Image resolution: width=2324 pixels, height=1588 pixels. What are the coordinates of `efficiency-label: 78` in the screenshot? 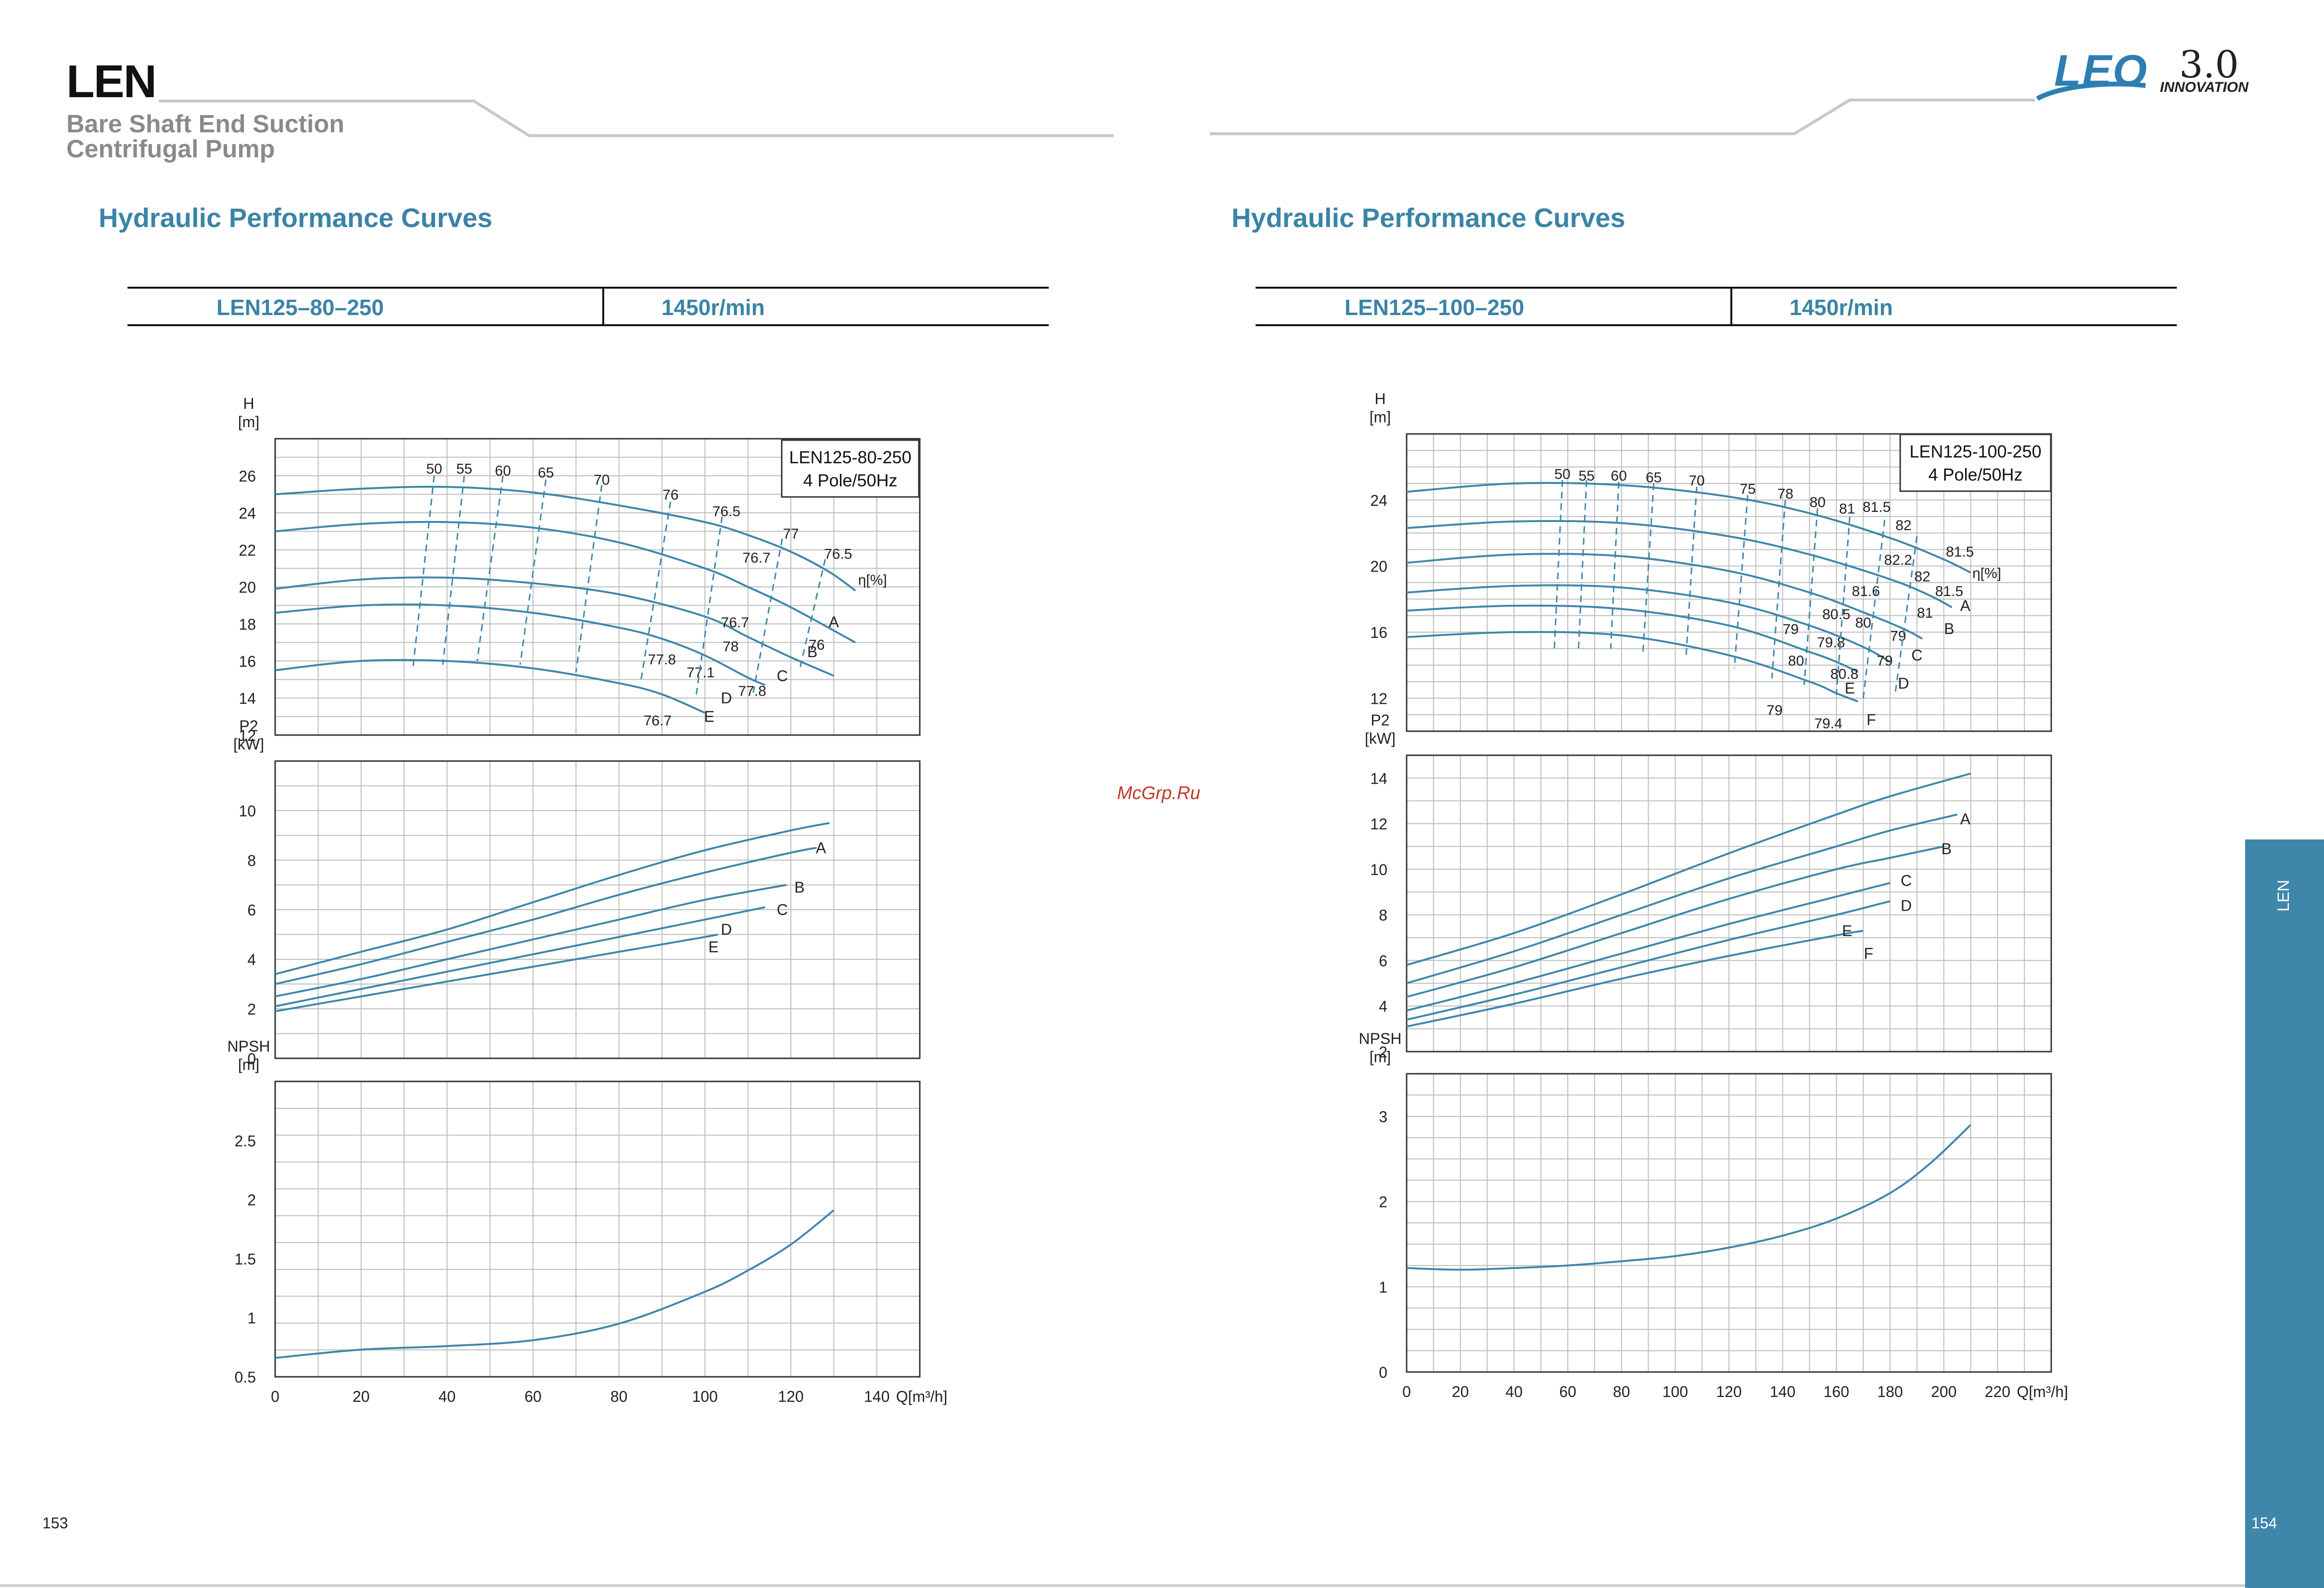 It's located at (1786, 494).